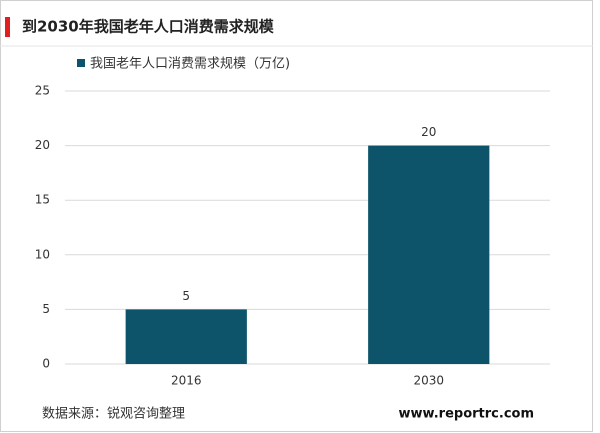 This screenshot has width=600, height=433. What do you see at coordinates (46, 364) in the screenshot?
I see `y-tick-label: 0` at bounding box center [46, 364].